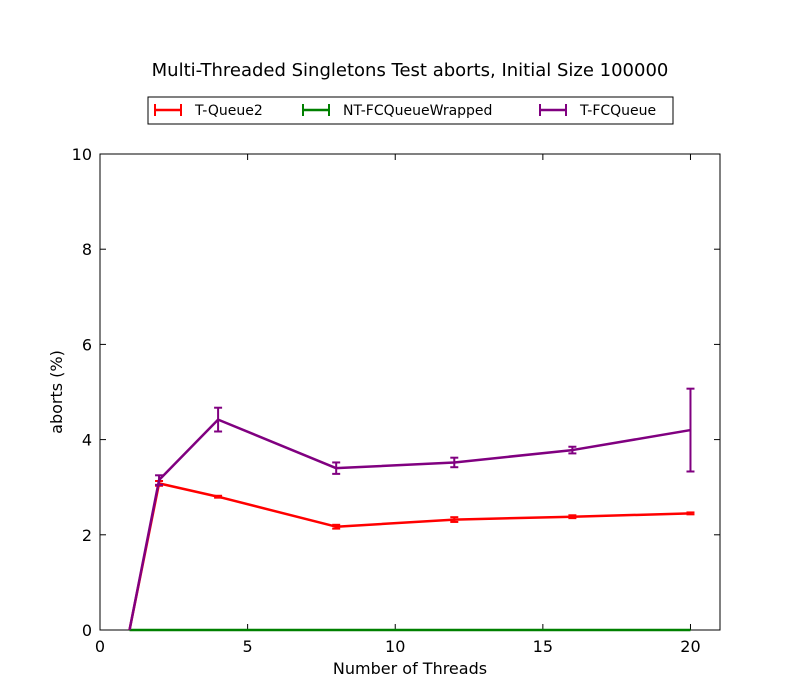 The height and width of the screenshot is (700, 800). I want to click on x-tick-label: 15, so click(543, 646).